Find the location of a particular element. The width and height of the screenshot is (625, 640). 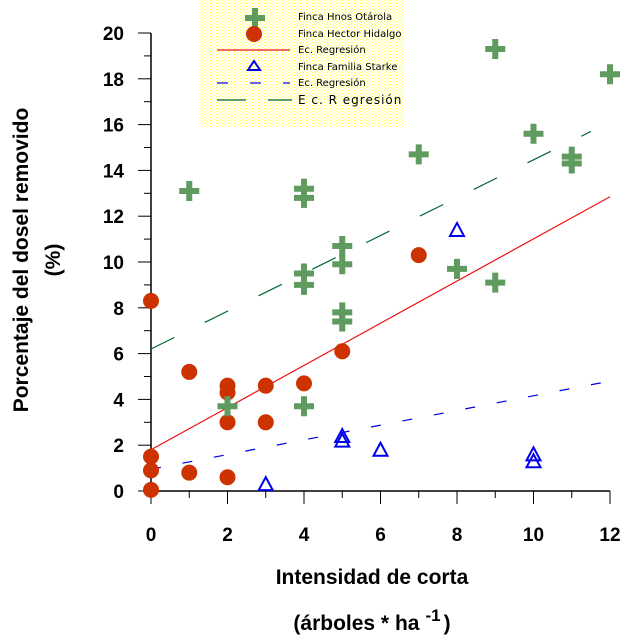

y-tick-label: 6 is located at coordinates (118, 355).